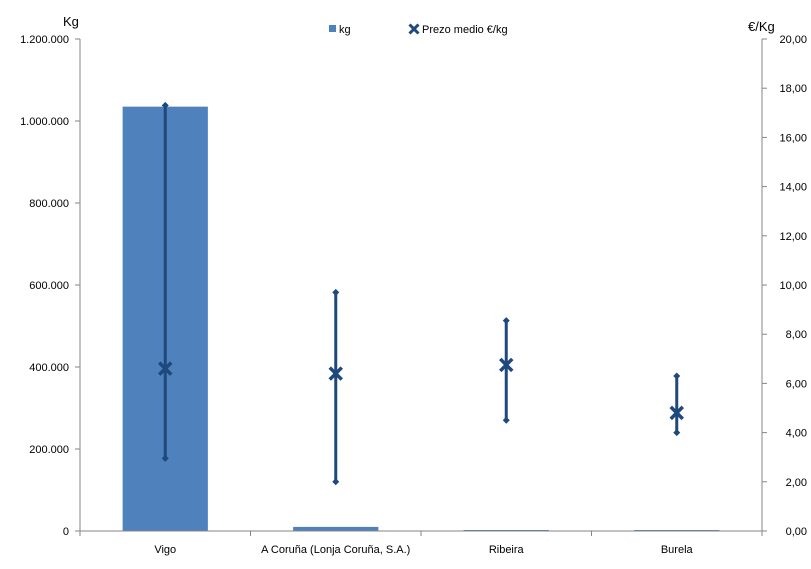  What do you see at coordinates (793, 89) in the screenshot?
I see `right-tick-label: 18,00` at bounding box center [793, 89].